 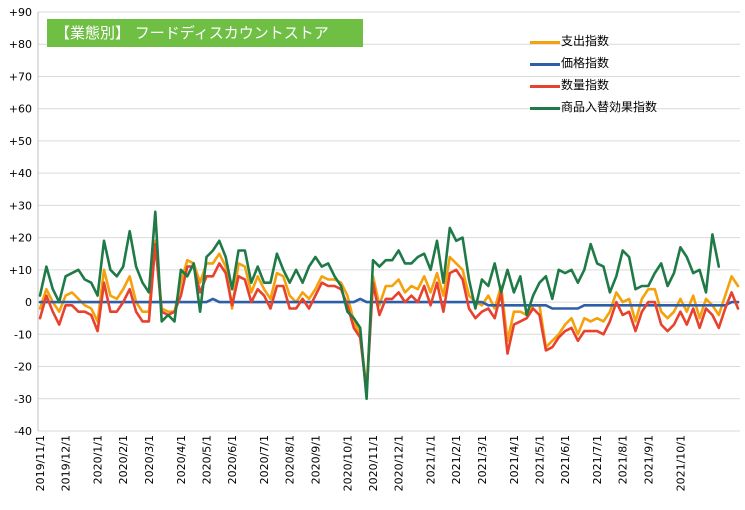 I want to click on x-tick-label: 2020/3/1, so click(x=149, y=459).